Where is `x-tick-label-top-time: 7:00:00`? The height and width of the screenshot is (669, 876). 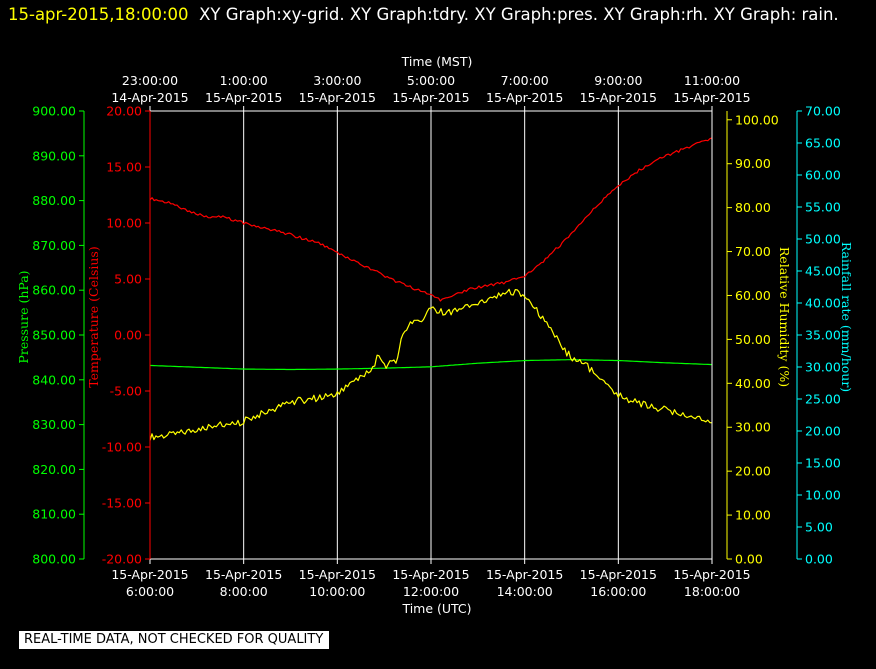 x-tick-label-top-time: 7:00:00 is located at coordinates (525, 80).